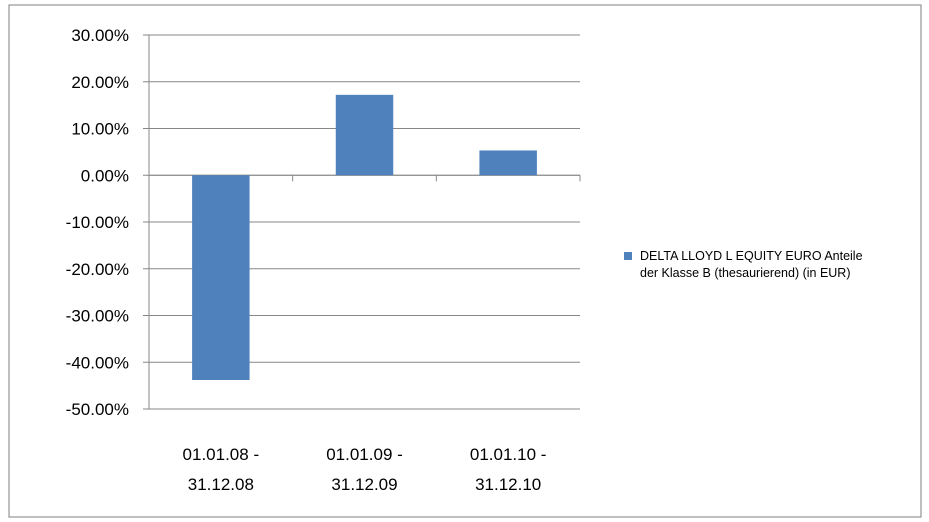 Image resolution: width=929 pixels, height=522 pixels. I want to click on y-tick-label: 20.00%, so click(100, 82).